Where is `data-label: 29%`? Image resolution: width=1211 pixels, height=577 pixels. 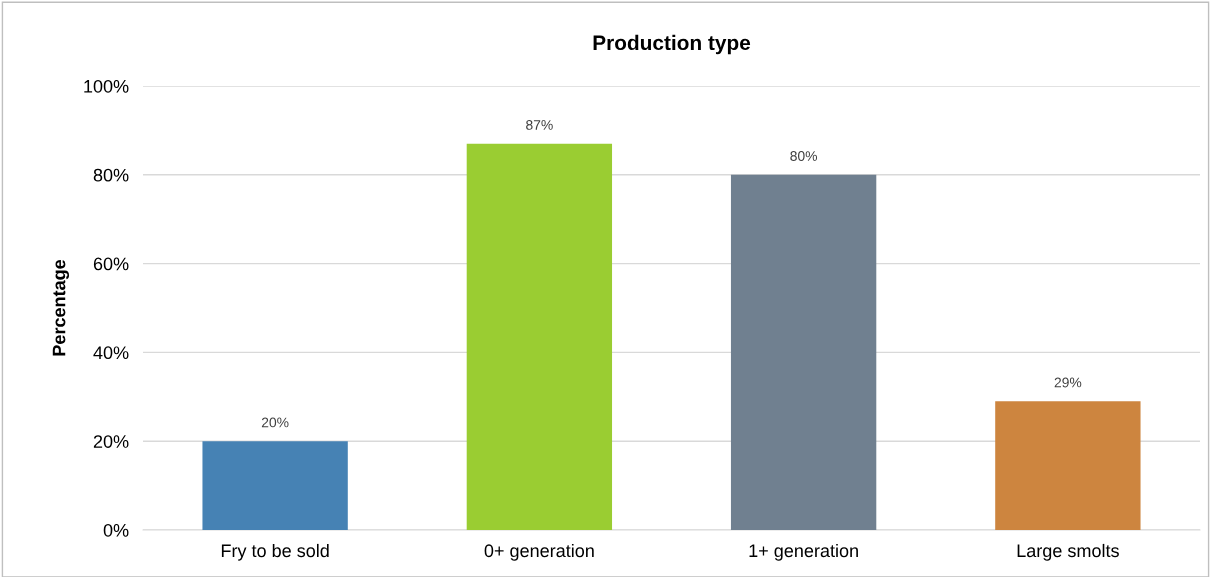
data-label: 29% is located at coordinates (1068, 382).